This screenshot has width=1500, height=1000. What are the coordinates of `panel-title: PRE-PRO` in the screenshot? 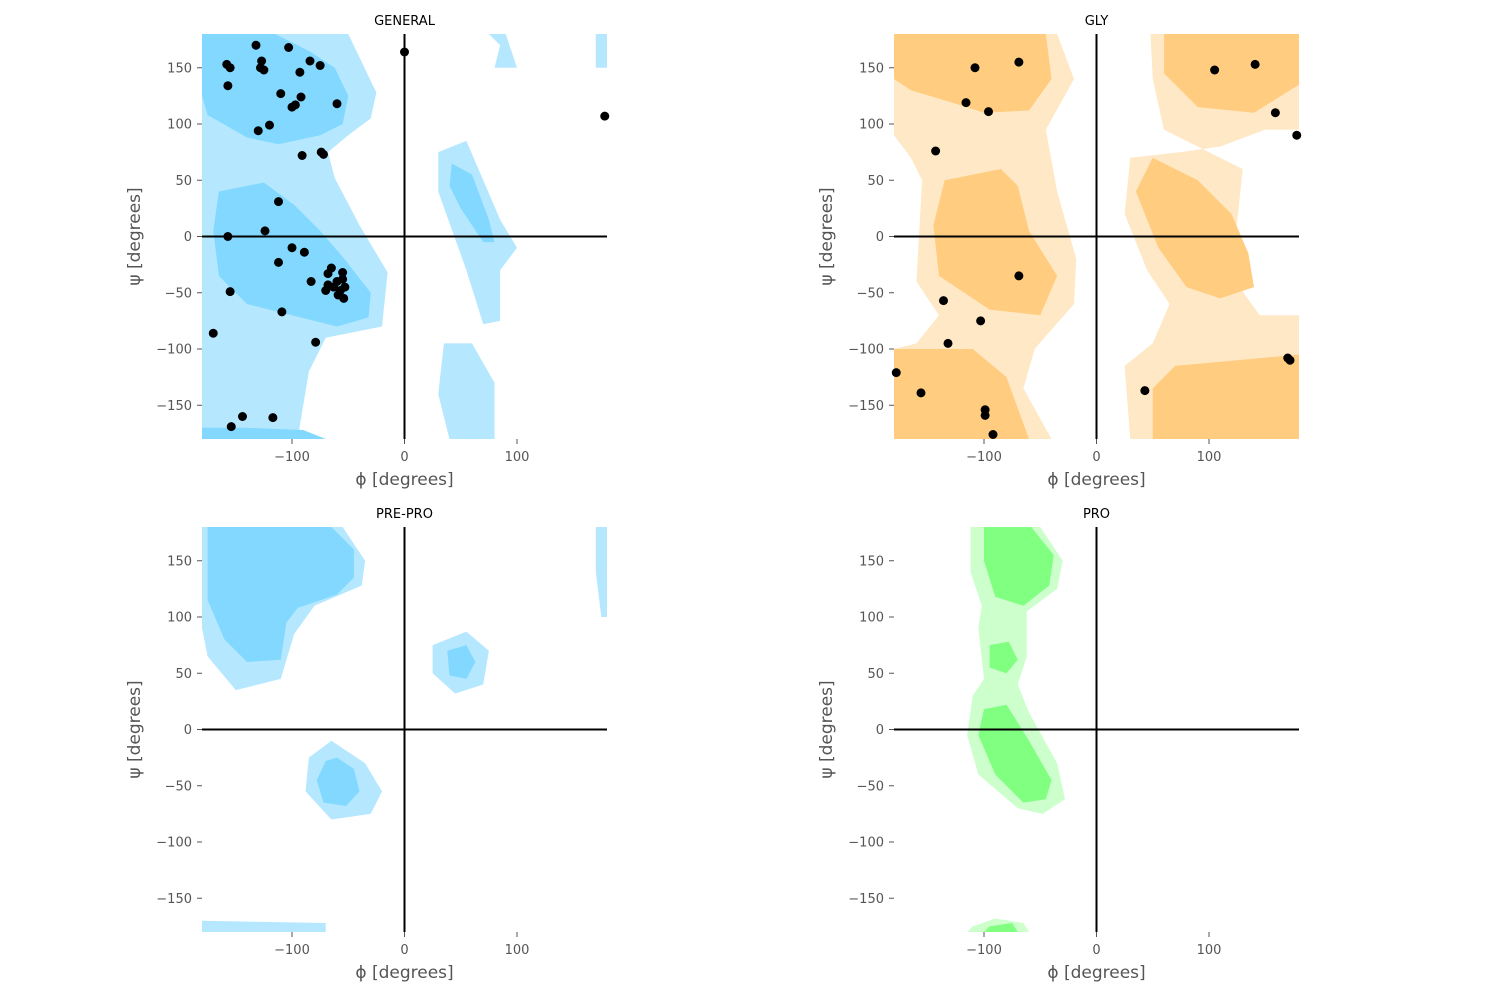 It's located at (404, 514).